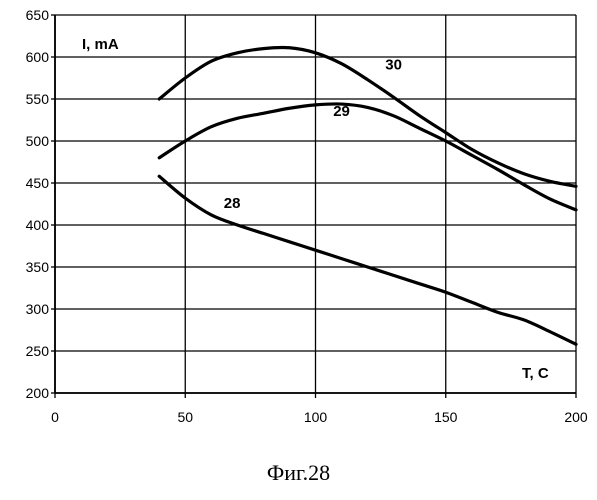  I want to click on y-axis-label: I, mA, so click(100, 44).